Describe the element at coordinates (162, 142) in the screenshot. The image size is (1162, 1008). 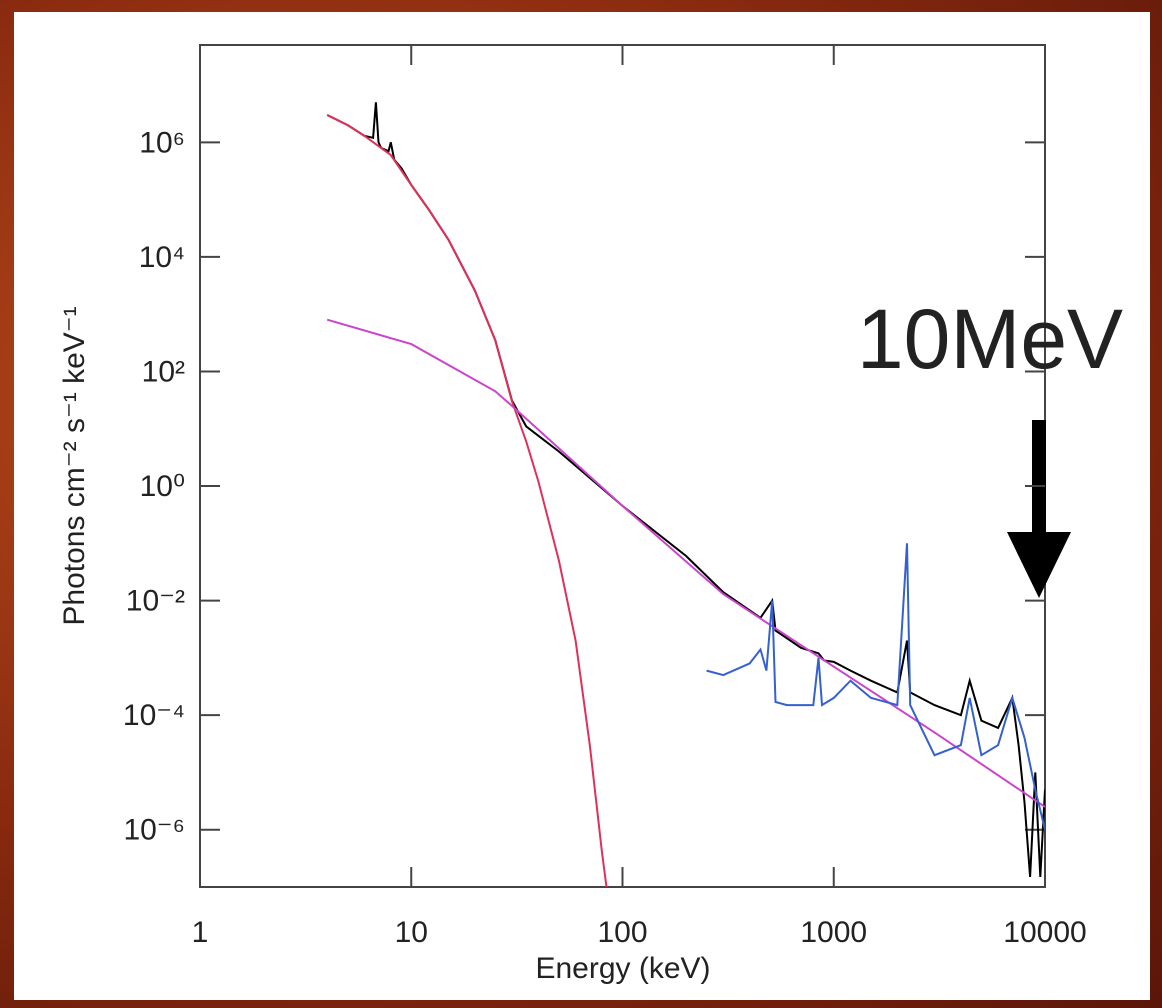
I see `y-tick-label: 10⁶` at that location.